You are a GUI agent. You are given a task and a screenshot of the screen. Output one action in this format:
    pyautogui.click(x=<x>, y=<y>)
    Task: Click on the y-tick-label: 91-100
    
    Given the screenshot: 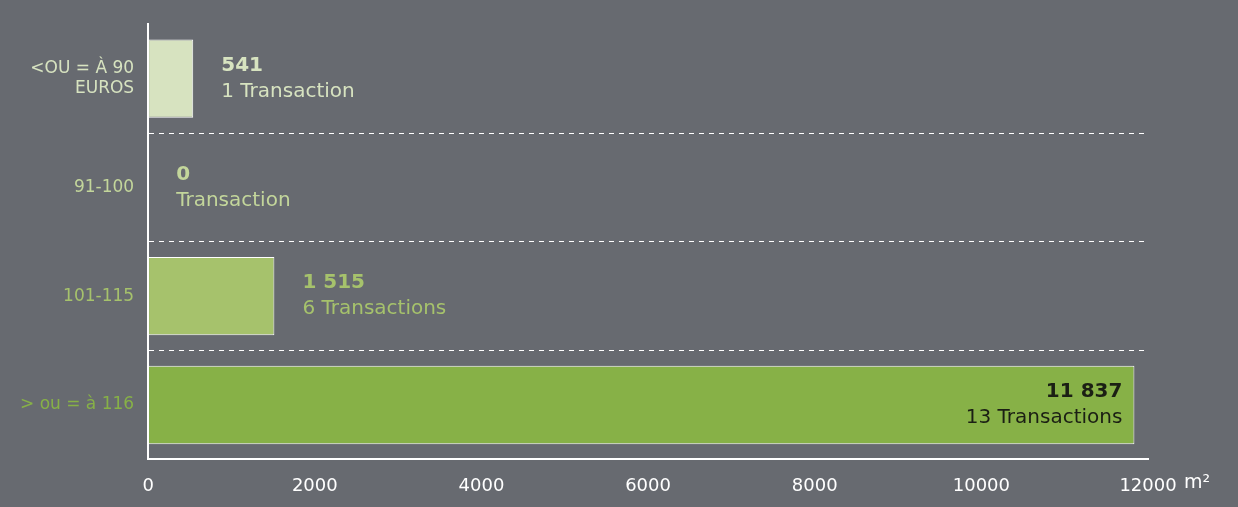 What is the action you would take?
    pyautogui.click(x=104, y=185)
    